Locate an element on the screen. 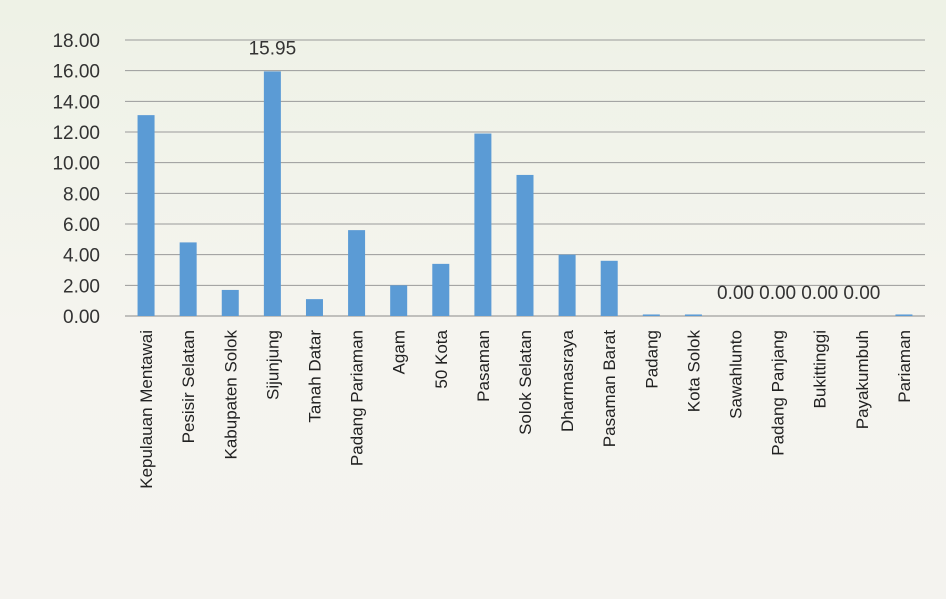 The image size is (946, 599). x-category-label: Agam is located at coordinates (399, 352).